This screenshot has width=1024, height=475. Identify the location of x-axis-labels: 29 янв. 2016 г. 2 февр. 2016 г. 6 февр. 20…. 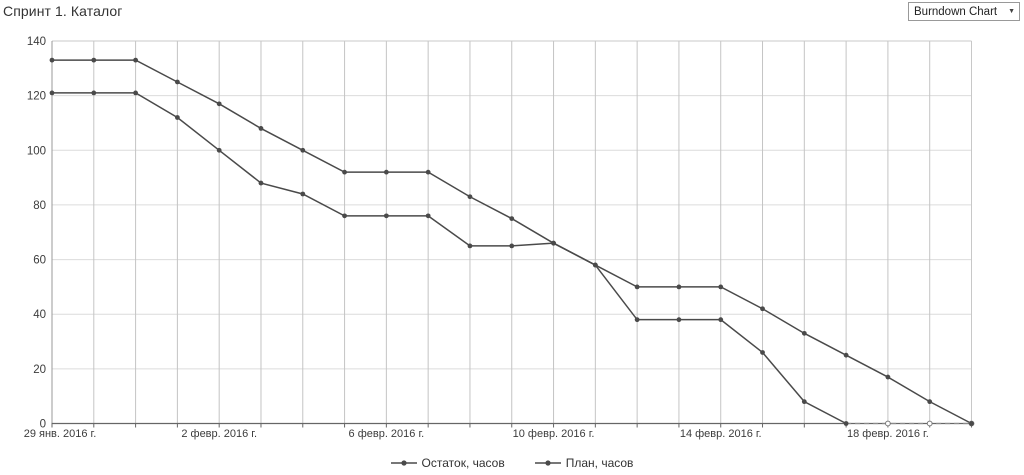
(476, 434).